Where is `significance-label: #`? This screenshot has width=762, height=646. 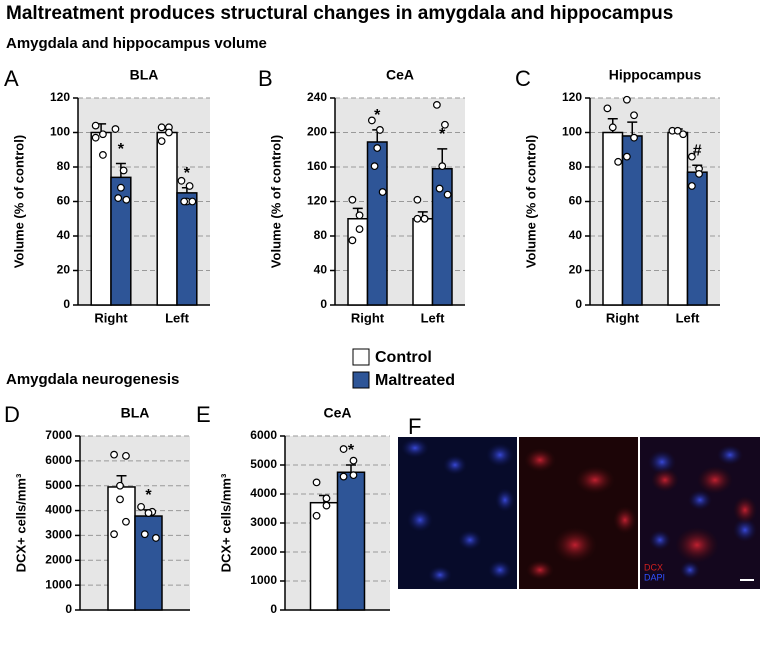
significance-label: # is located at coordinates (697, 150).